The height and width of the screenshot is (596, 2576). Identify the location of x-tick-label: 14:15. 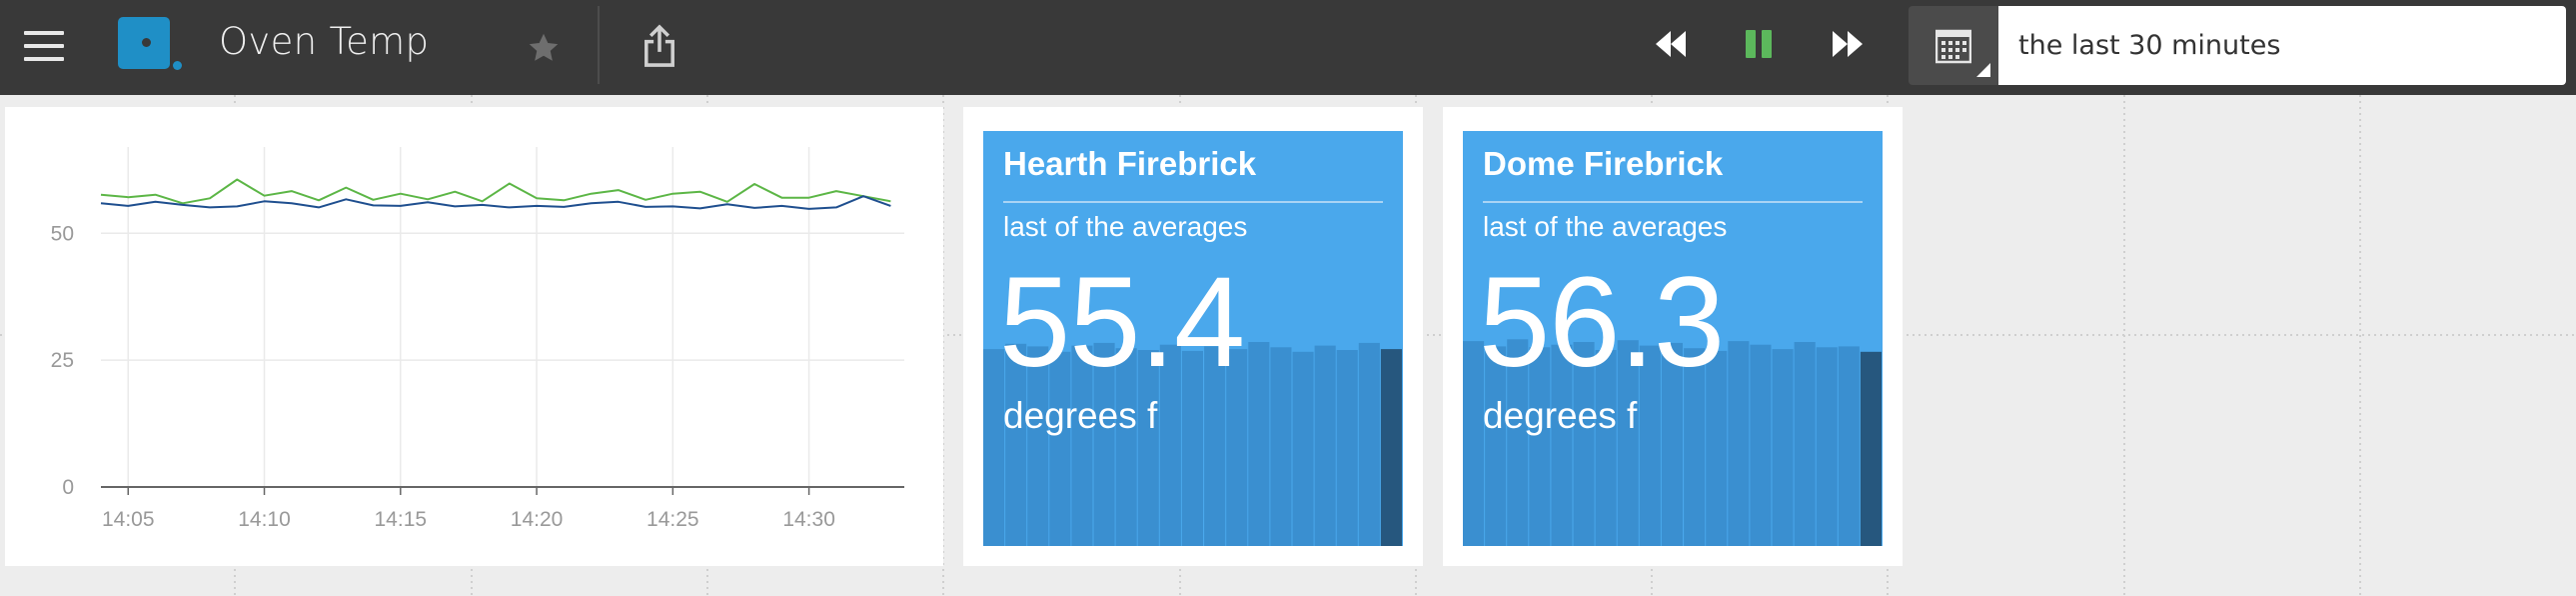
(401, 519).